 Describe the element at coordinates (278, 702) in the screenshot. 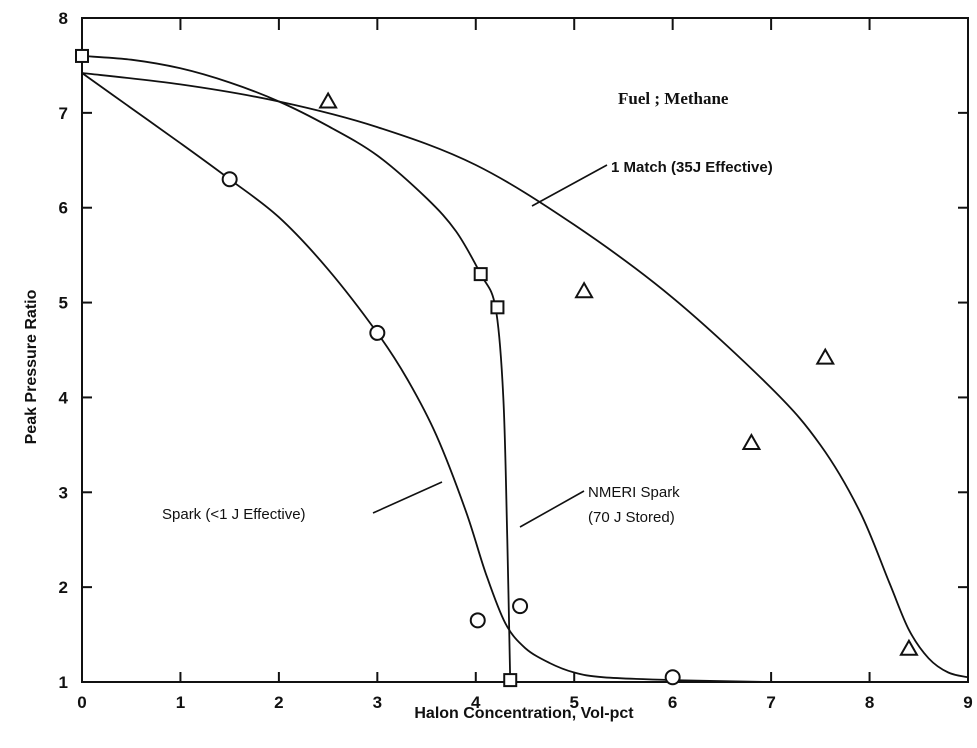

I see `x-tick-label: 2` at that location.